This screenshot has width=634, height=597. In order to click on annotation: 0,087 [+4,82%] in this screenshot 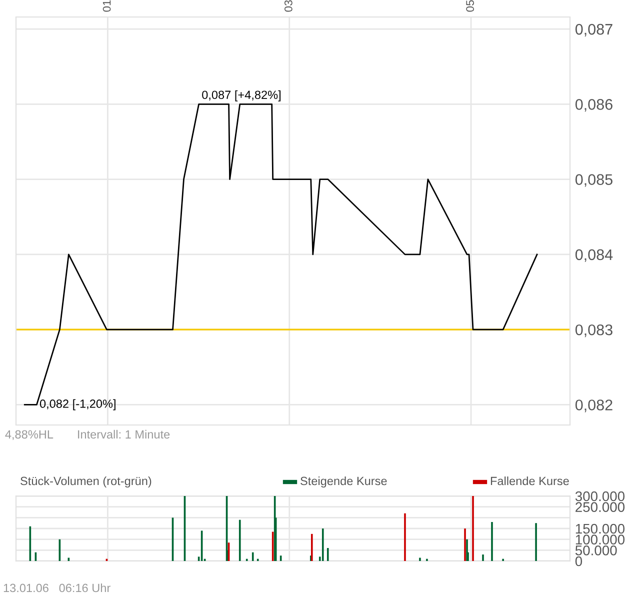, I will do `click(241, 96)`.